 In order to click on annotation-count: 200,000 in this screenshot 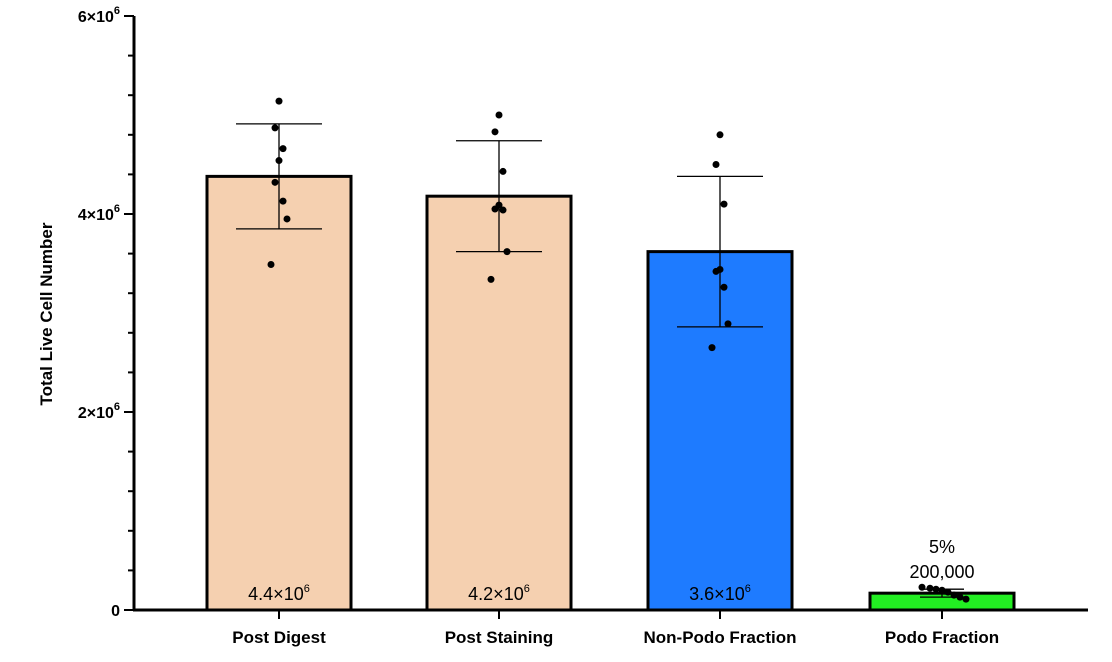, I will do `click(941, 572)`.